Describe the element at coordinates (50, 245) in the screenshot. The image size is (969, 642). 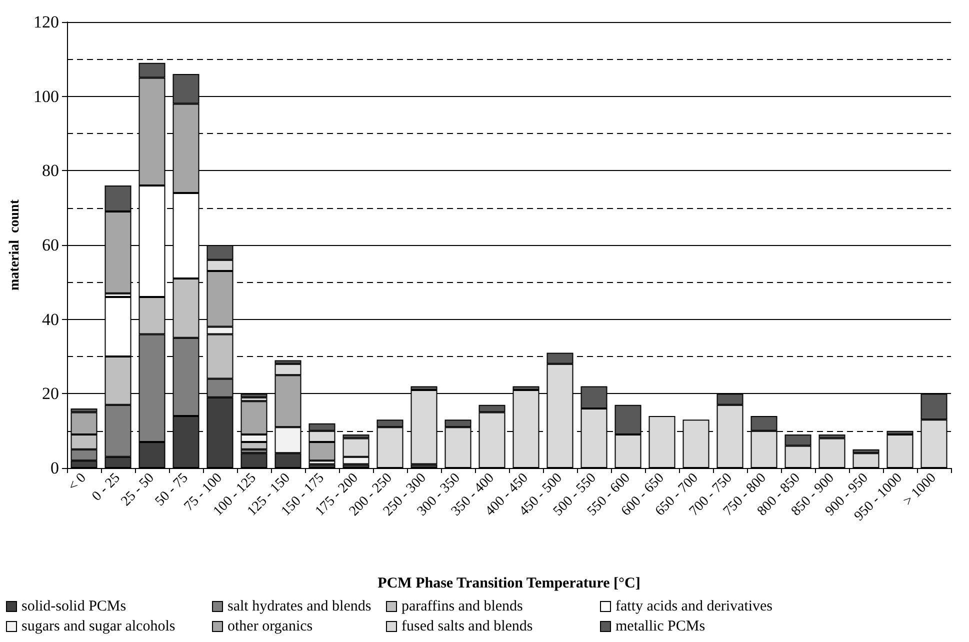
I see `y-tick-label: 60` at that location.